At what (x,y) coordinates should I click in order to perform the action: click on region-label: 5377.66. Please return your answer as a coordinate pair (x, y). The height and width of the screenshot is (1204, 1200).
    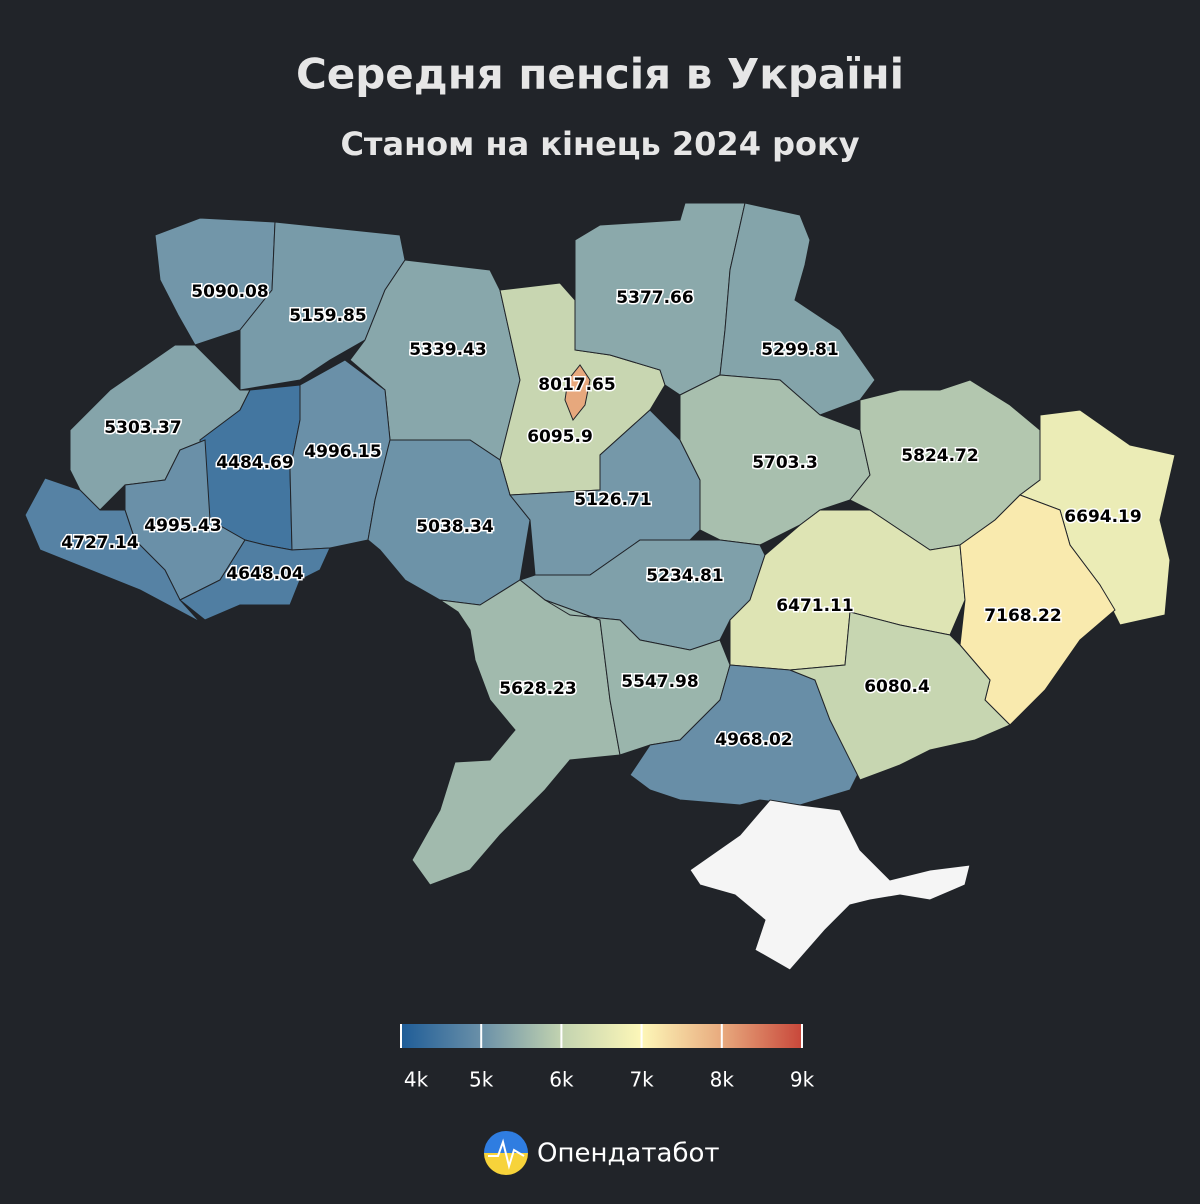
    Looking at the image, I should click on (654, 298).